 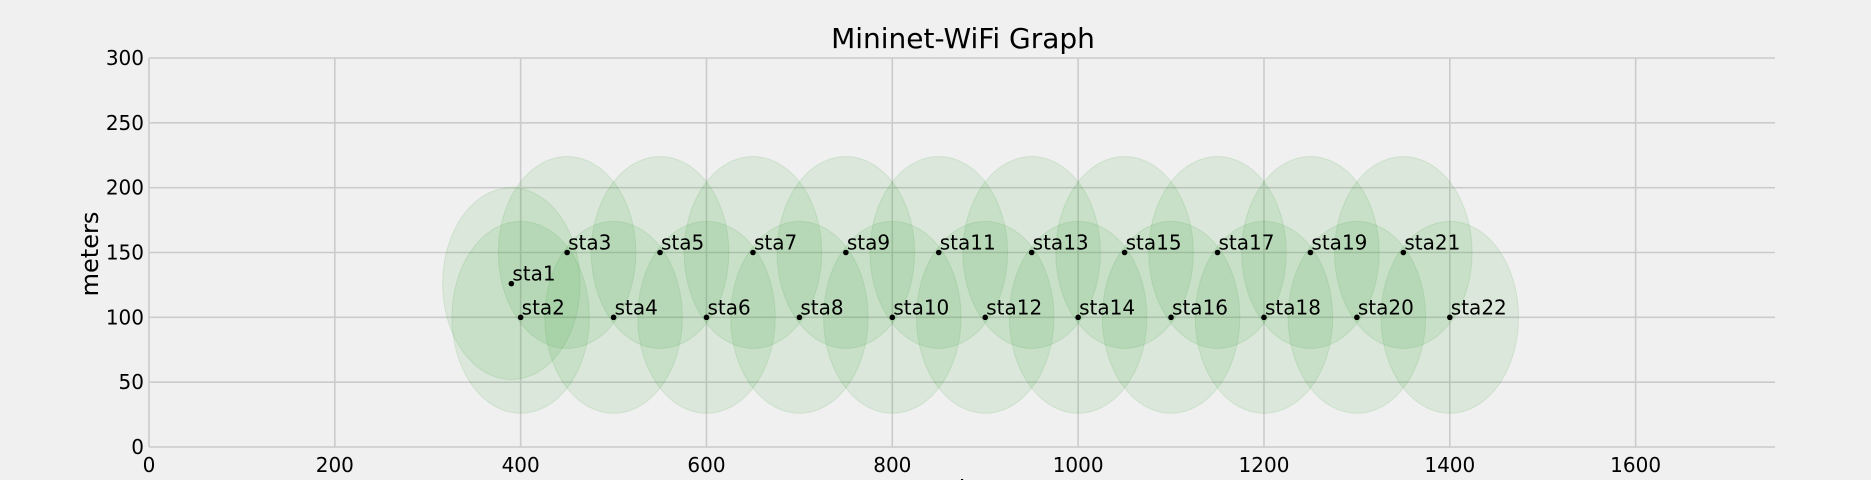 I want to click on x-tick-label: 1000, so click(x=1078, y=465).